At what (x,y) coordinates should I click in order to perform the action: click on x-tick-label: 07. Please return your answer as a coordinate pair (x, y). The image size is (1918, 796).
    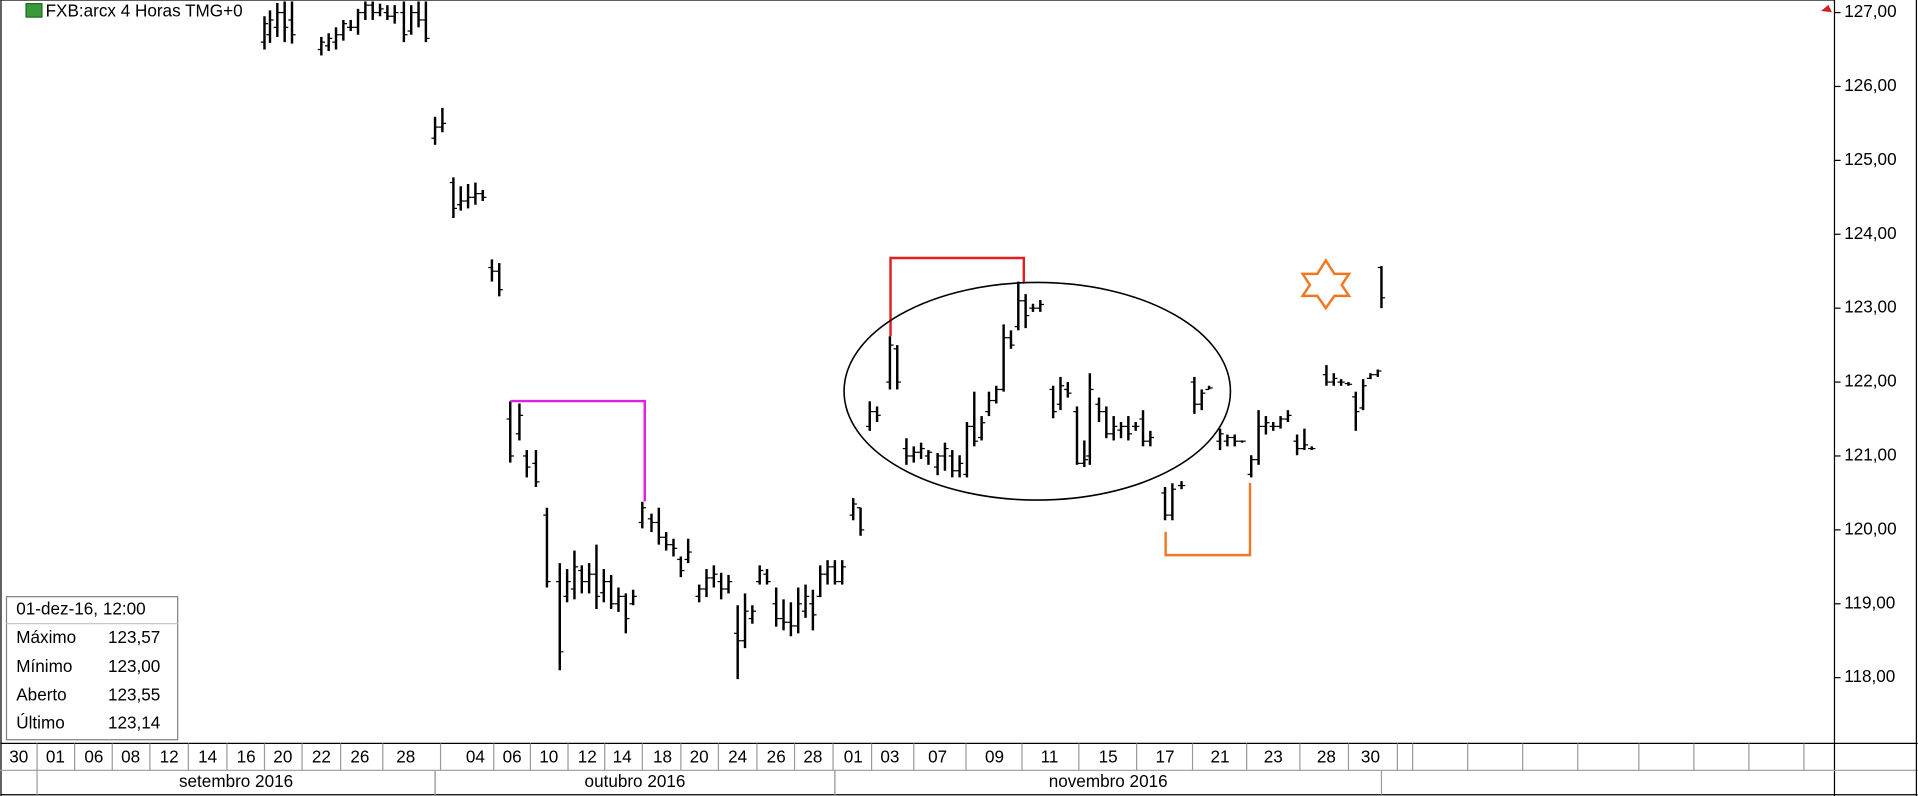
    Looking at the image, I should click on (937, 757).